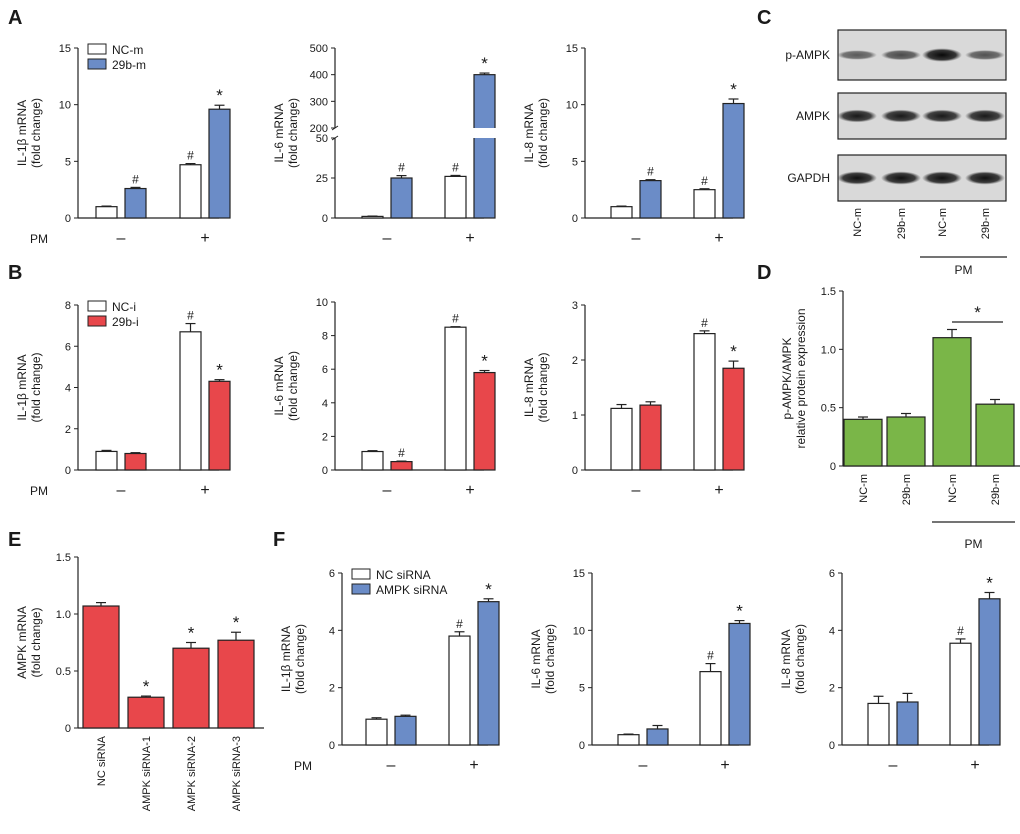 The height and width of the screenshot is (834, 1020). What do you see at coordinates (65, 49) in the screenshot?
I see `y-tick-label: 15` at bounding box center [65, 49].